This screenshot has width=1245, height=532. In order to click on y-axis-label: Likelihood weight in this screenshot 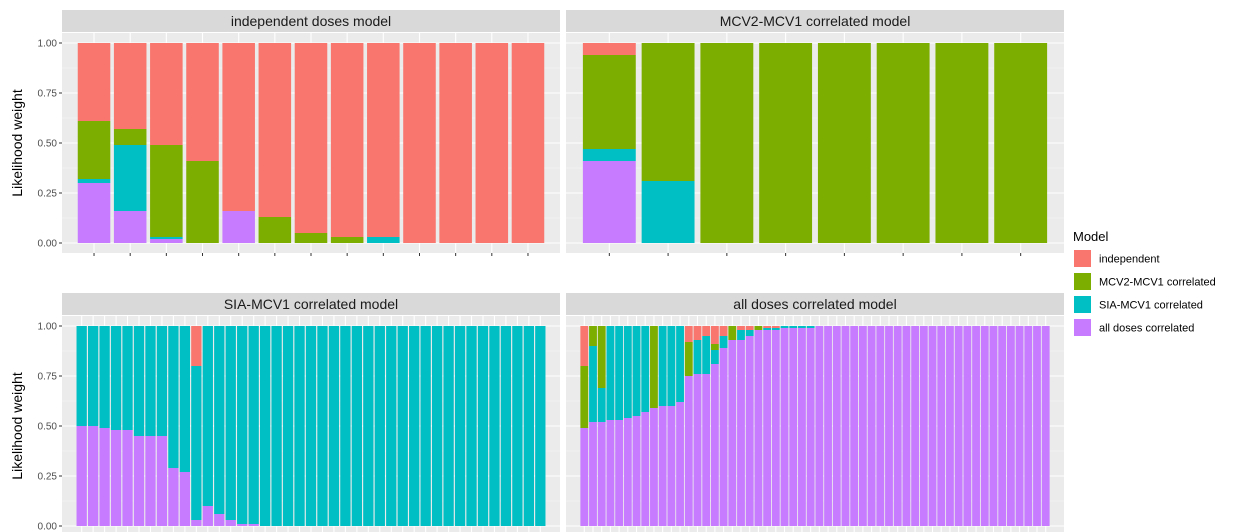, I will do `click(17, 143)`.